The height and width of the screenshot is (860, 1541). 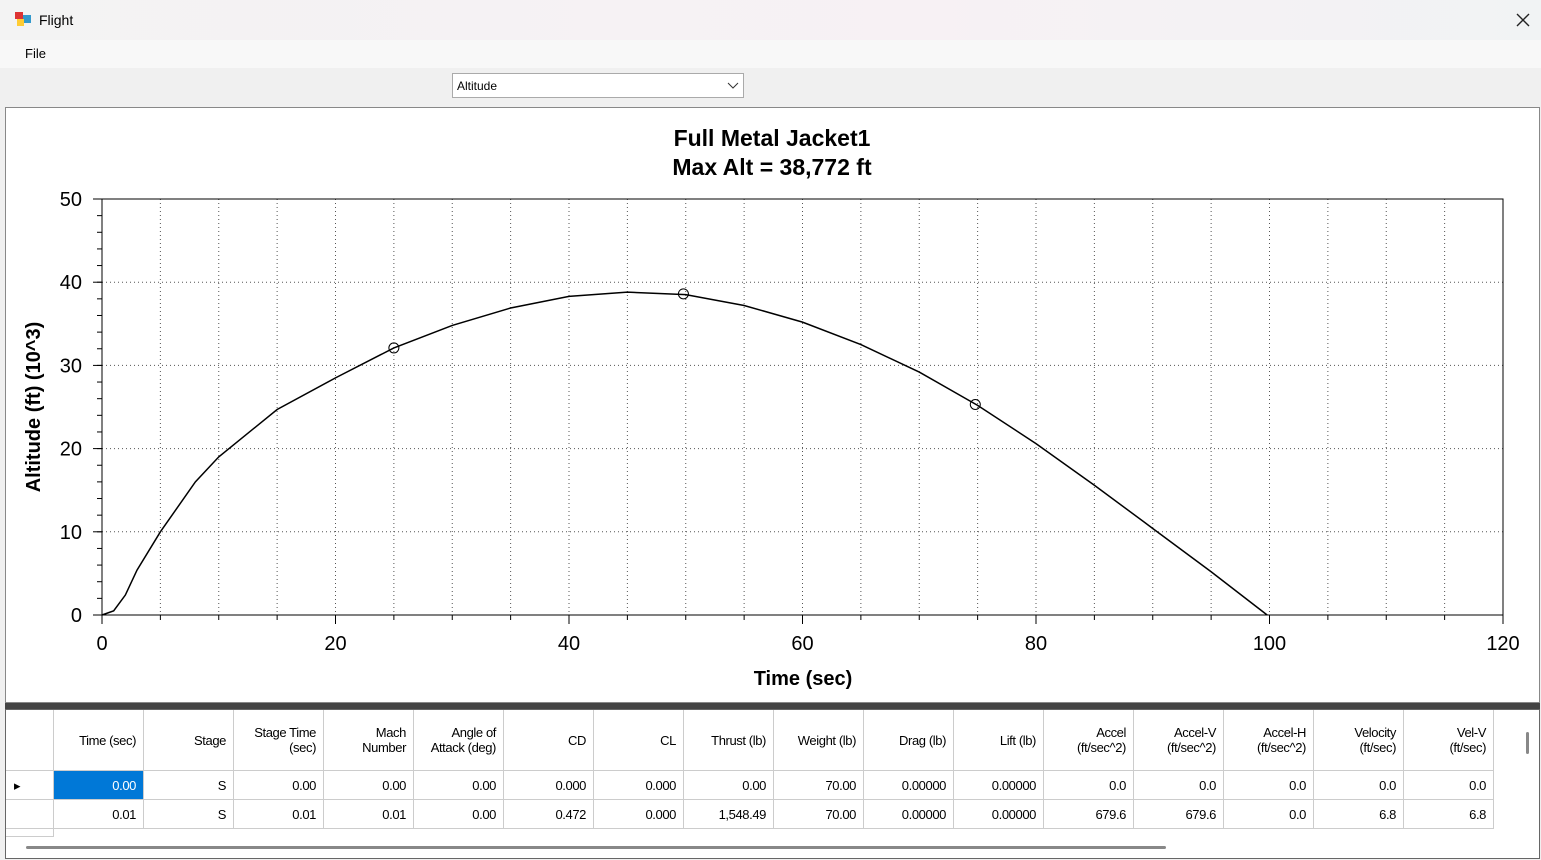 I want to click on title-bar: Flight, so click(x=770, y=20).